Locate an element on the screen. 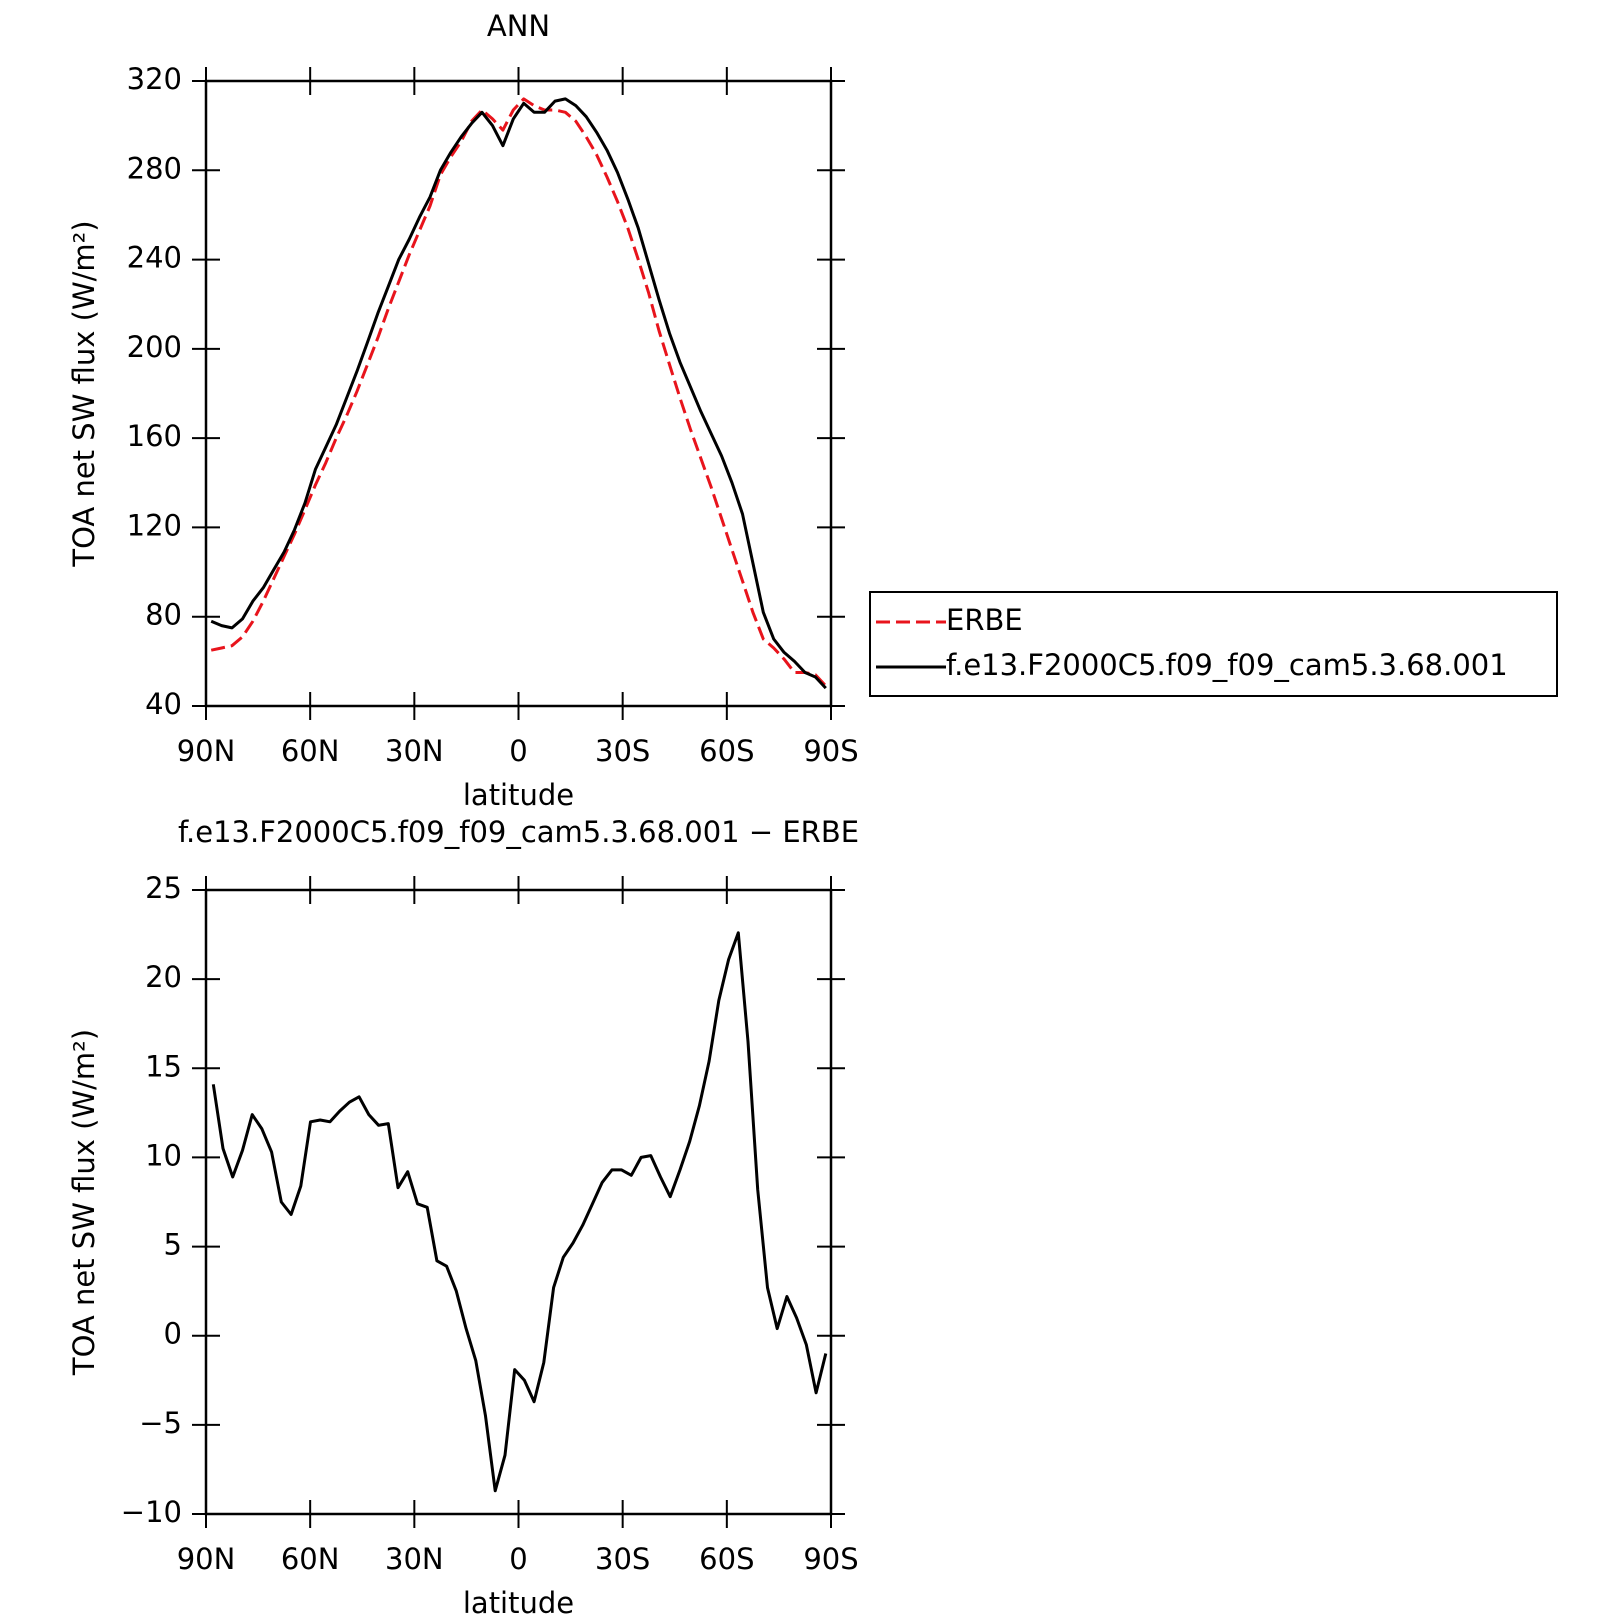 This screenshot has height=1619, width=1619. legend-label: f.e13.F2000C5.f09_f09_cam5.3.68.001 is located at coordinates (1227, 665).